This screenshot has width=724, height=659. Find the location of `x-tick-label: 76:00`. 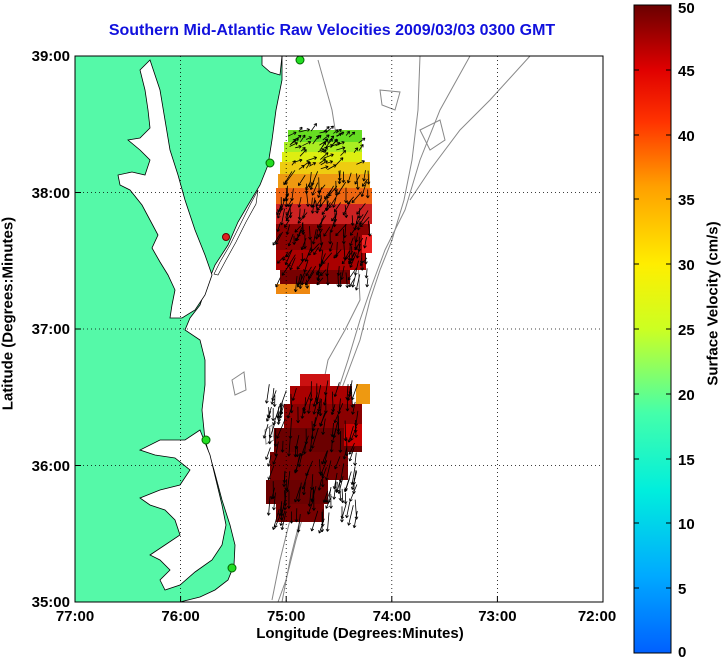

x-tick-label: 76:00 is located at coordinates (180, 616).